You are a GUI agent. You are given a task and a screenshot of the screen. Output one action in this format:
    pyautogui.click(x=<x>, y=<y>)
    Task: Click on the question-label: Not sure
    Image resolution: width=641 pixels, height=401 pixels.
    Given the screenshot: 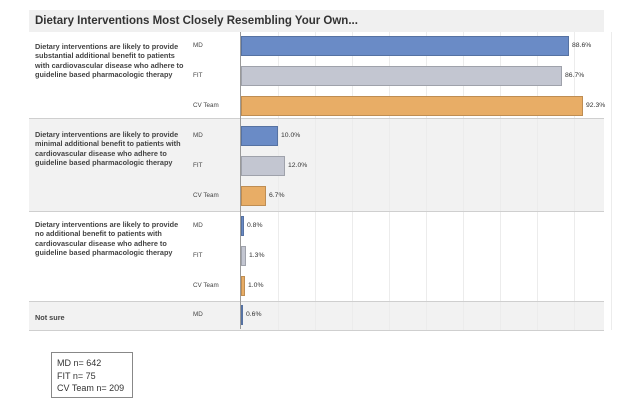 What is the action you would take?
    pyautogui.click(x=50, y=317)
    